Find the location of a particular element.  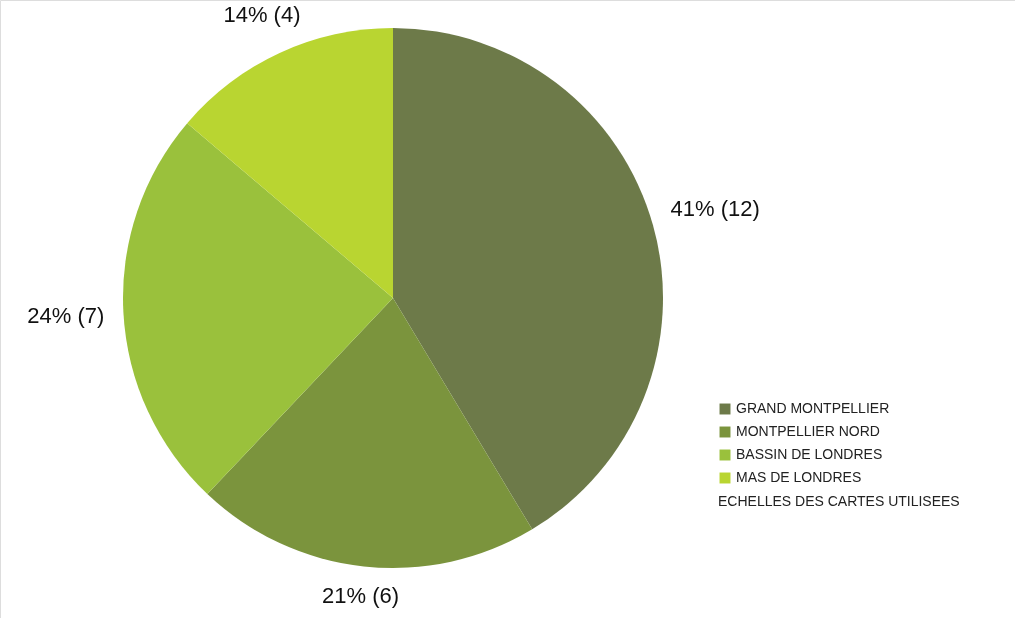

data-label: 24% (7) is located at coordinates (66, 315).